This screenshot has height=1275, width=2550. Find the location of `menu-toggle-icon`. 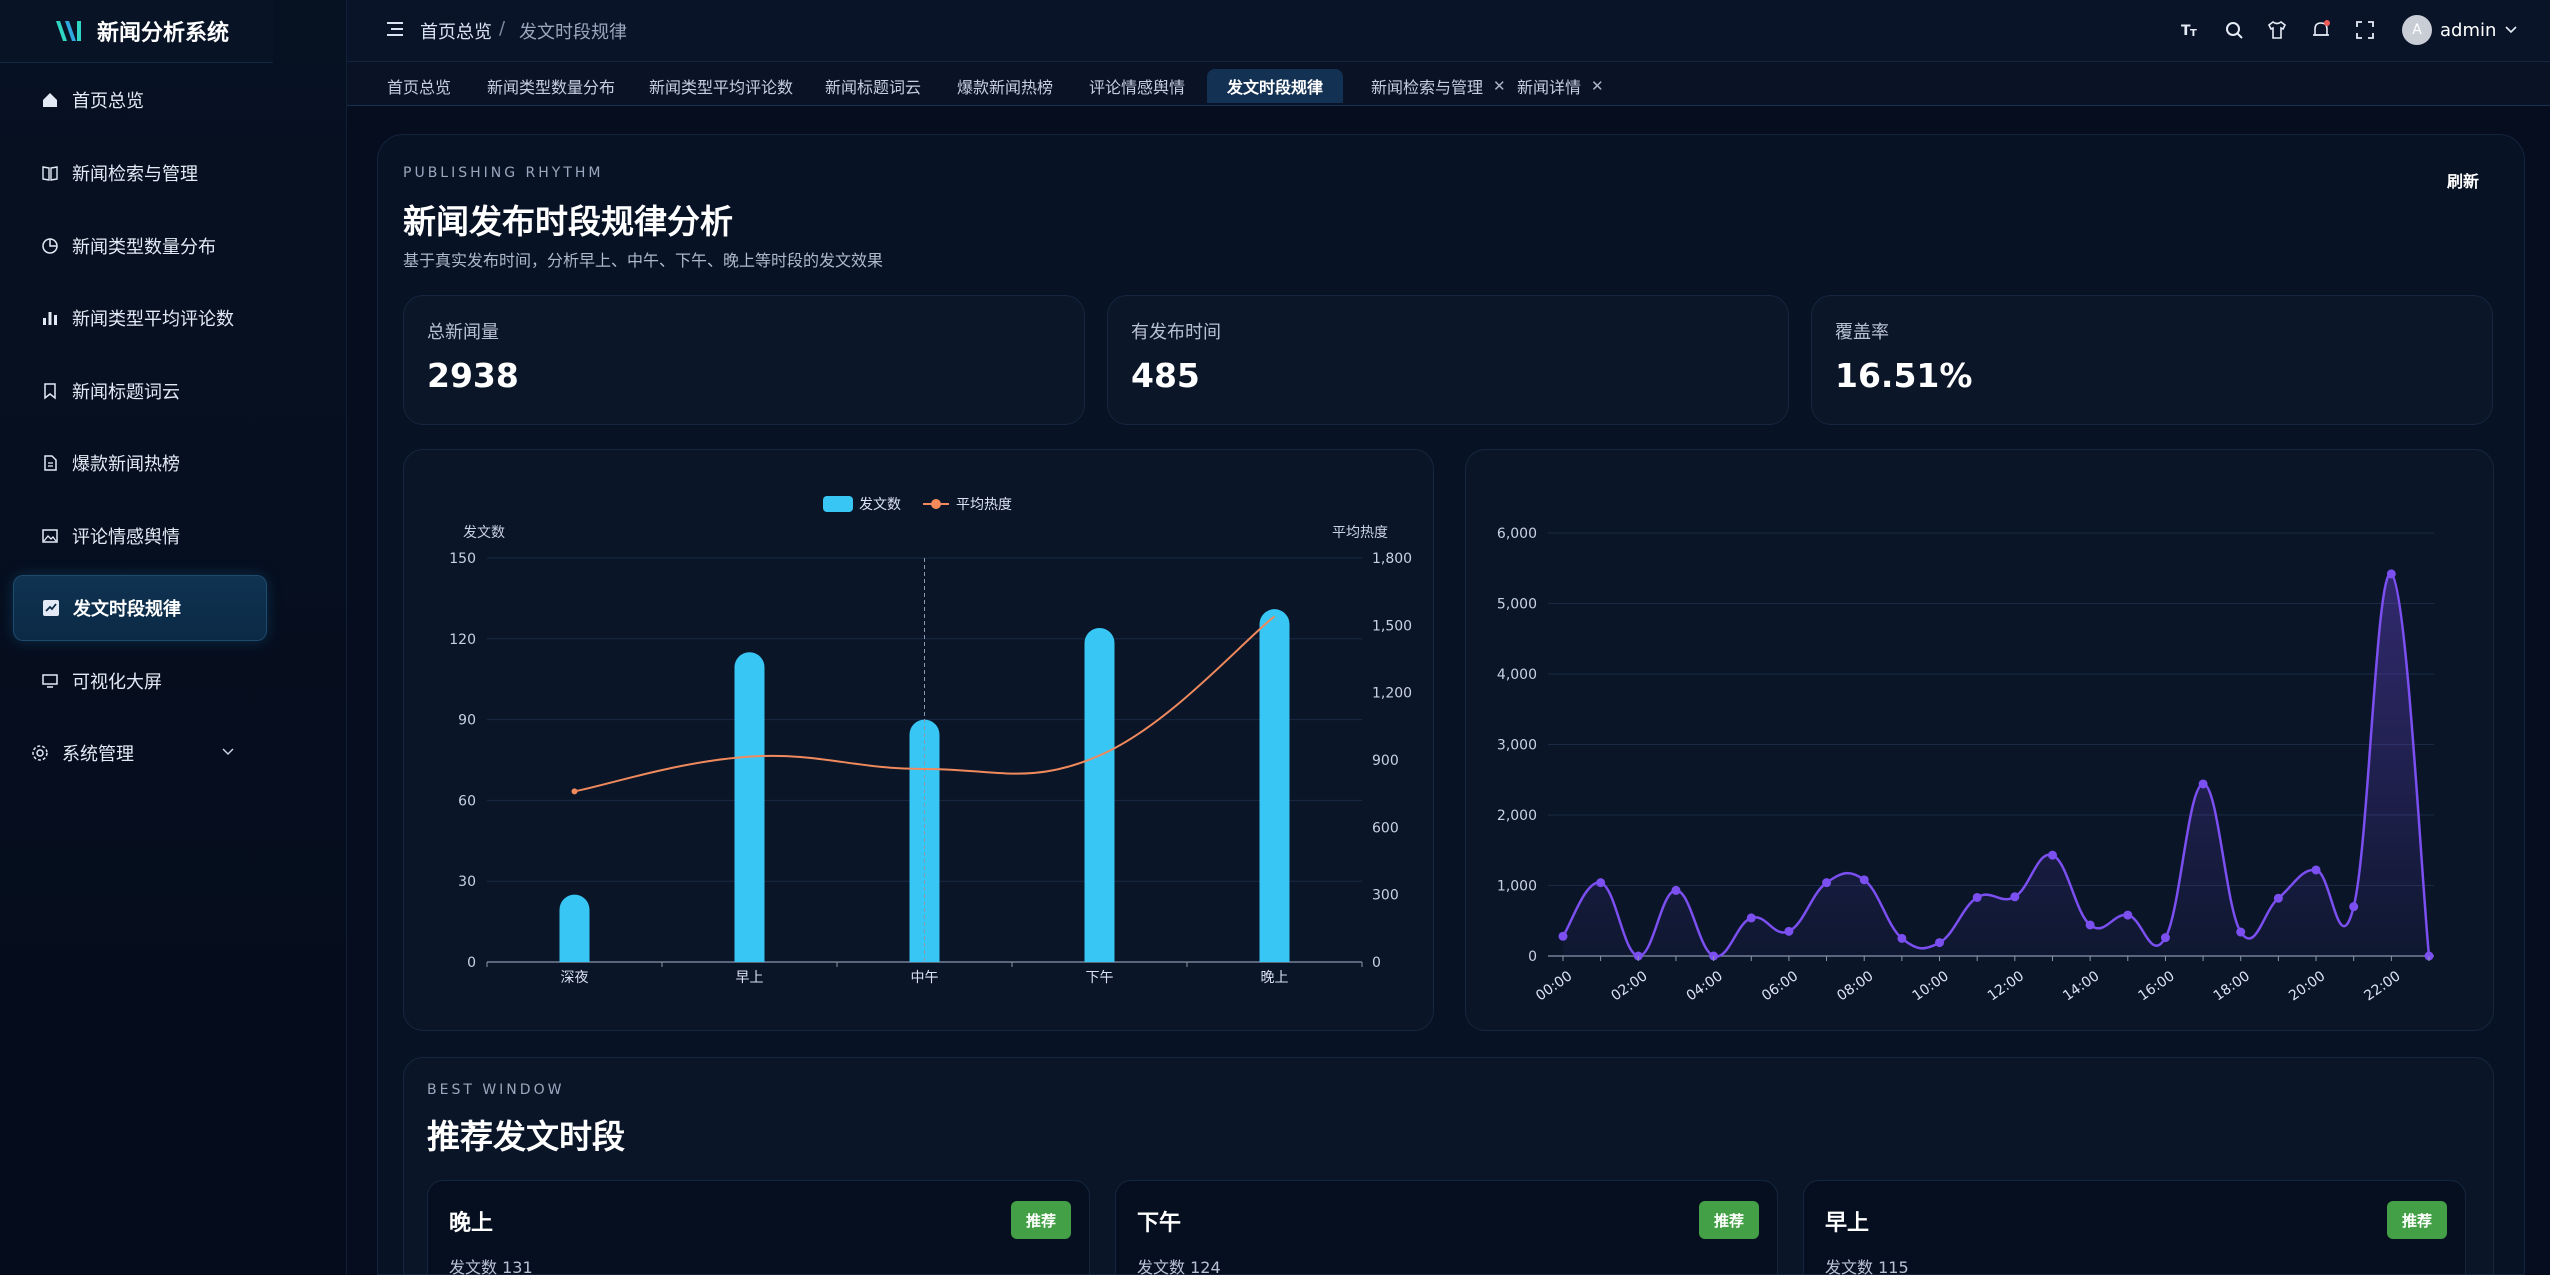

menu-toggle-icon is located at coordinates (395, 29).